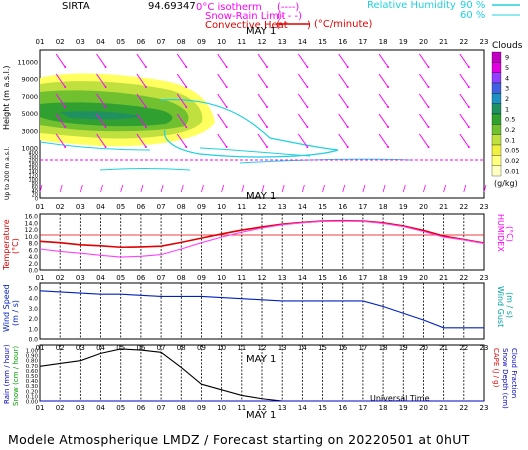  I want to click on tick-label-wind: 19, so click(403, 278).